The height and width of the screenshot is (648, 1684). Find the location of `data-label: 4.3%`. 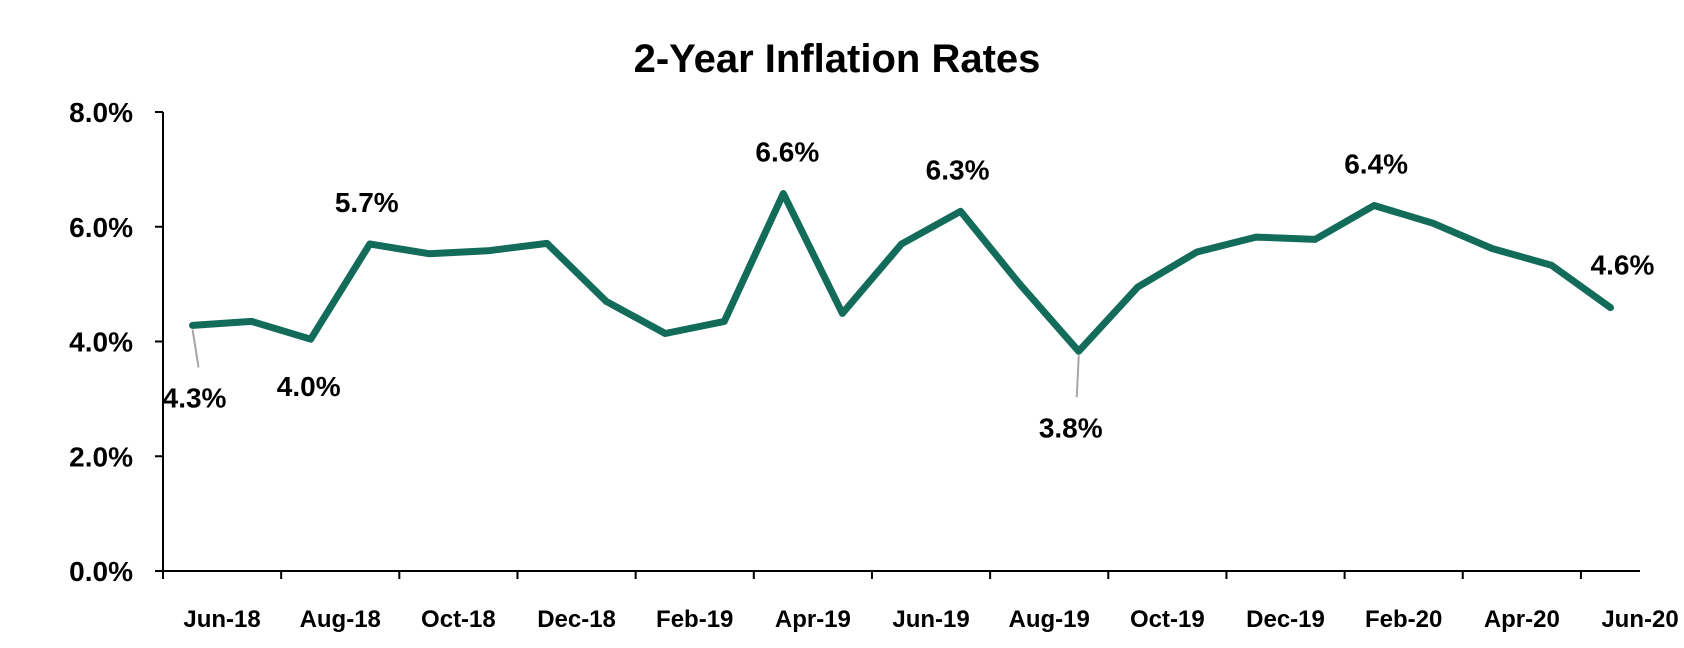

data-label: 4.3% is located at coordinates (195, 397).